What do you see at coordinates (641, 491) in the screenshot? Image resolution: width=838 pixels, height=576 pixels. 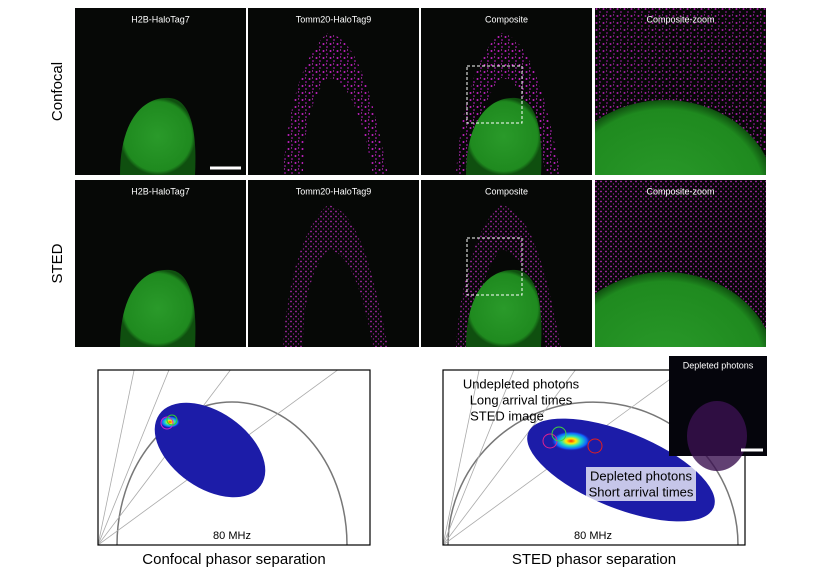 I see `annotation: Short arrival times` at bounding box center [641, 491].